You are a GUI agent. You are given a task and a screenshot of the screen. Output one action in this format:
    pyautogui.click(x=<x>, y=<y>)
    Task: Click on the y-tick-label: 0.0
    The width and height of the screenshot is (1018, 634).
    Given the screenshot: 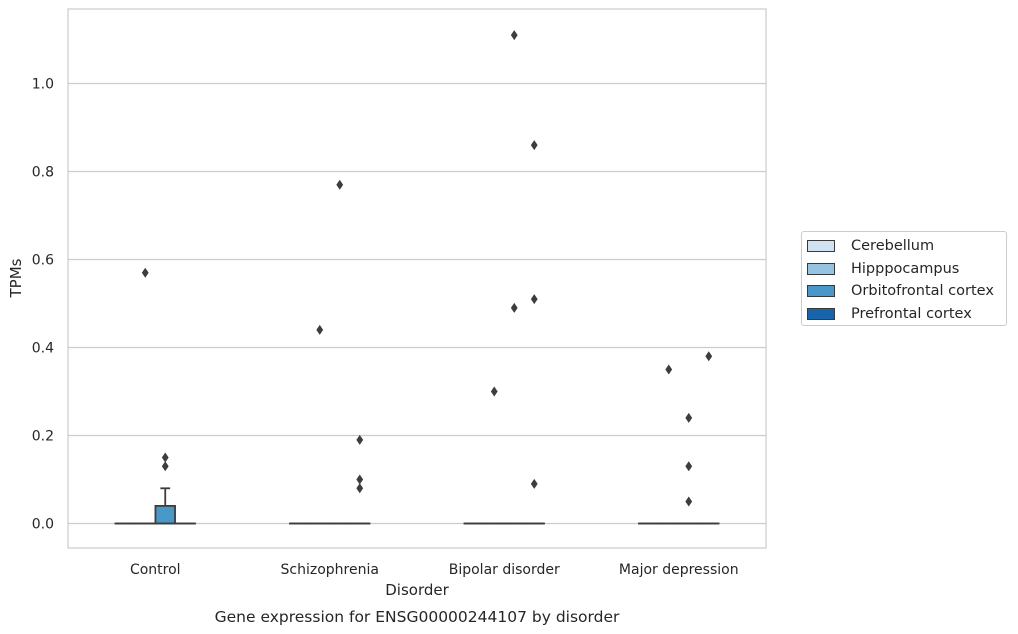 What is the action you would take?
    pyautogui.click(x=43, y=525)
    